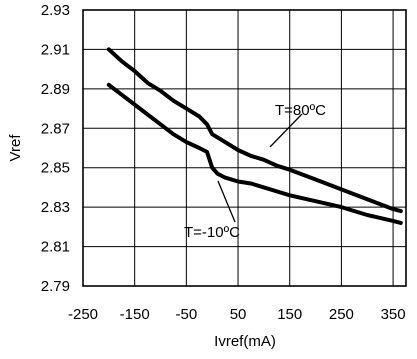 The height and width of the screenshot is (359, 417). I want to click on x-tick-label: -150, so click(135, 314).